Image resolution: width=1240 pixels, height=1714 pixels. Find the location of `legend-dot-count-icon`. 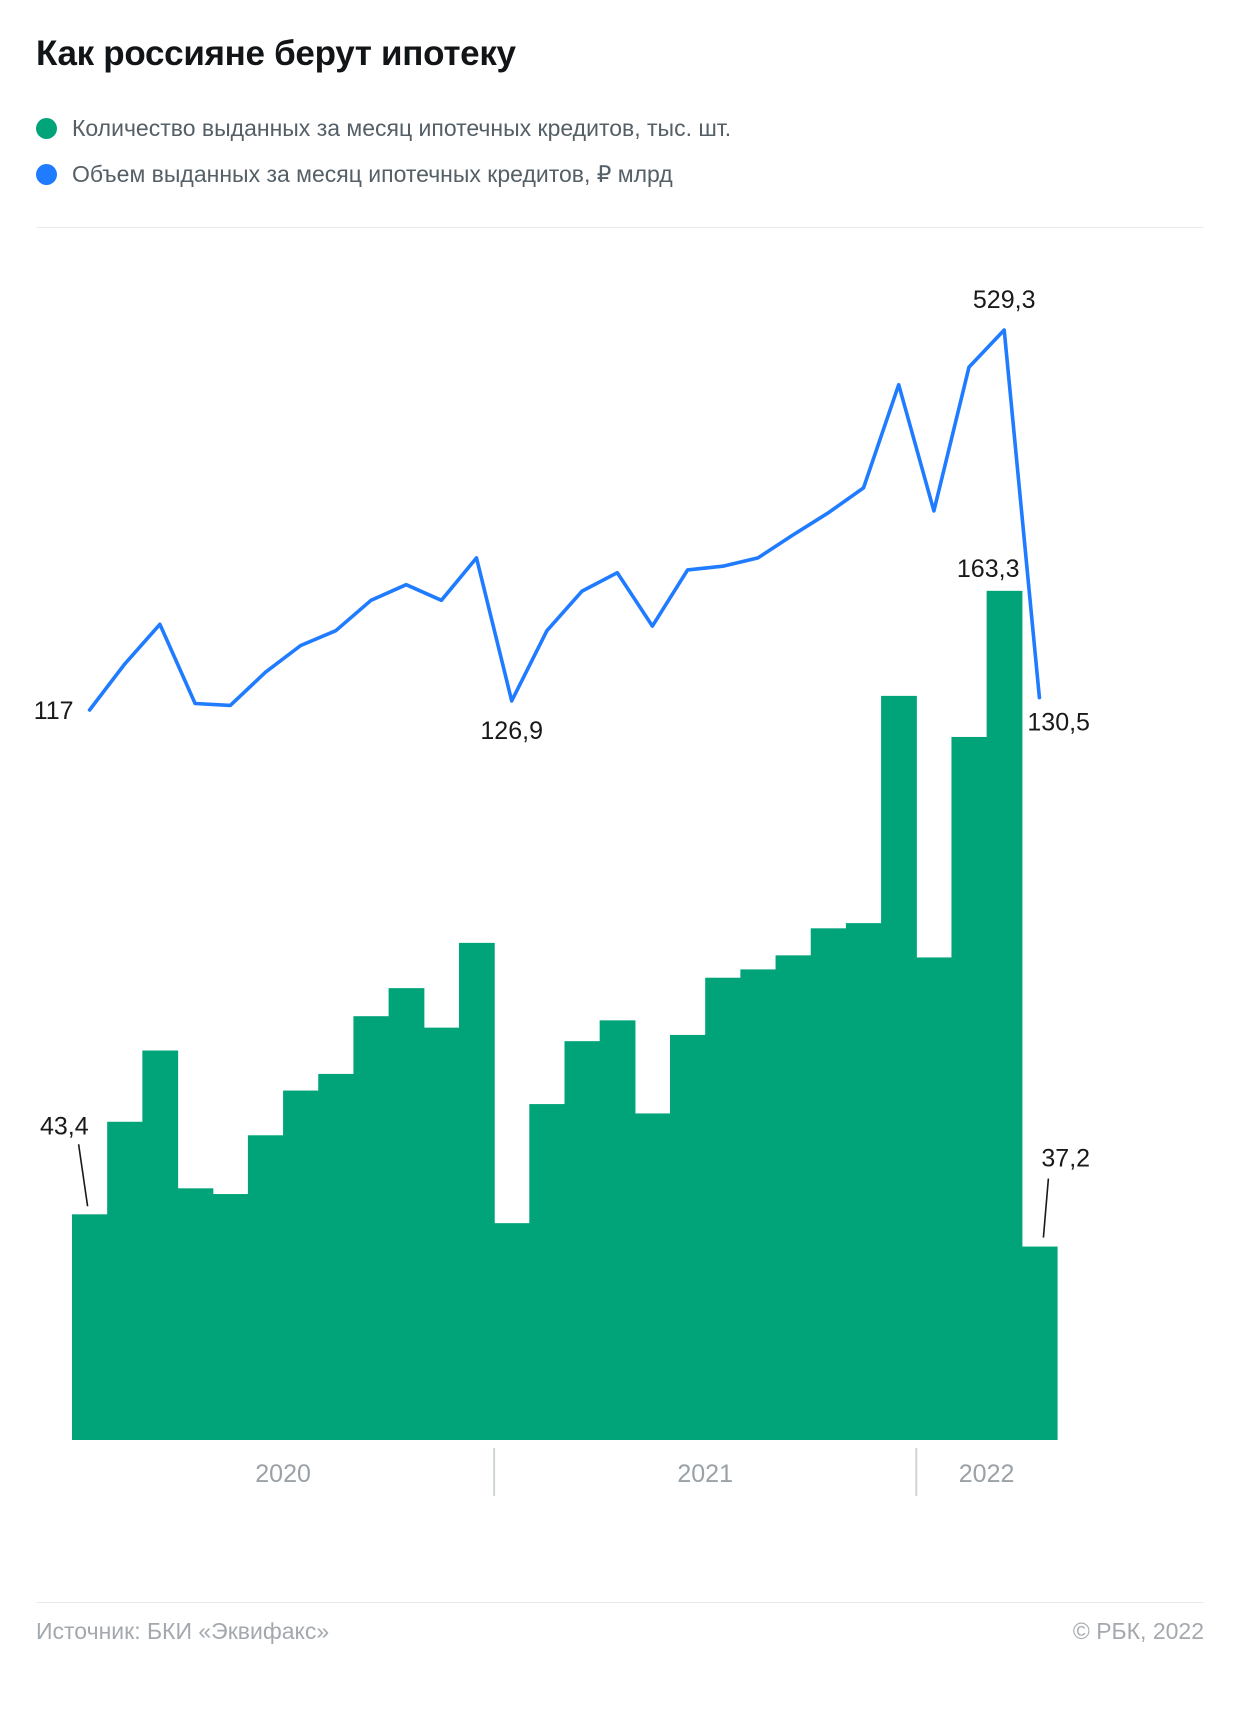

legend-dot-count-icon is located at coordinates (46, 128).